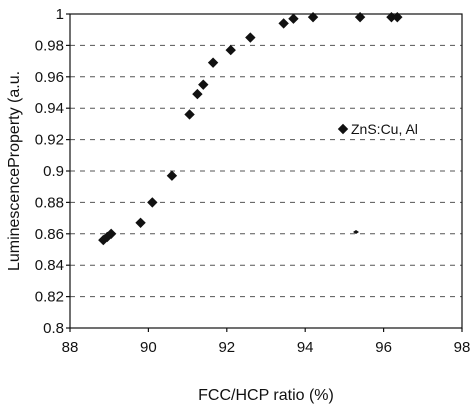 This screenshot has width=475, height=409. I want to click on y-tick-label: 0.84, so click(49, 265).